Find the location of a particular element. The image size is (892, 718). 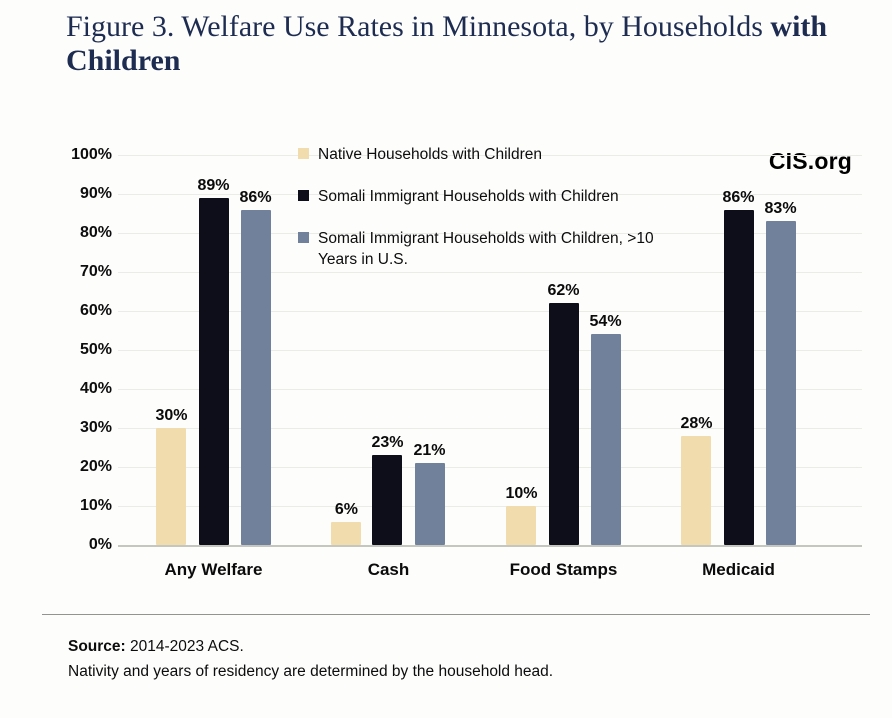

bar-group: 6% 23% 21% is located at coordinates (388, 350).